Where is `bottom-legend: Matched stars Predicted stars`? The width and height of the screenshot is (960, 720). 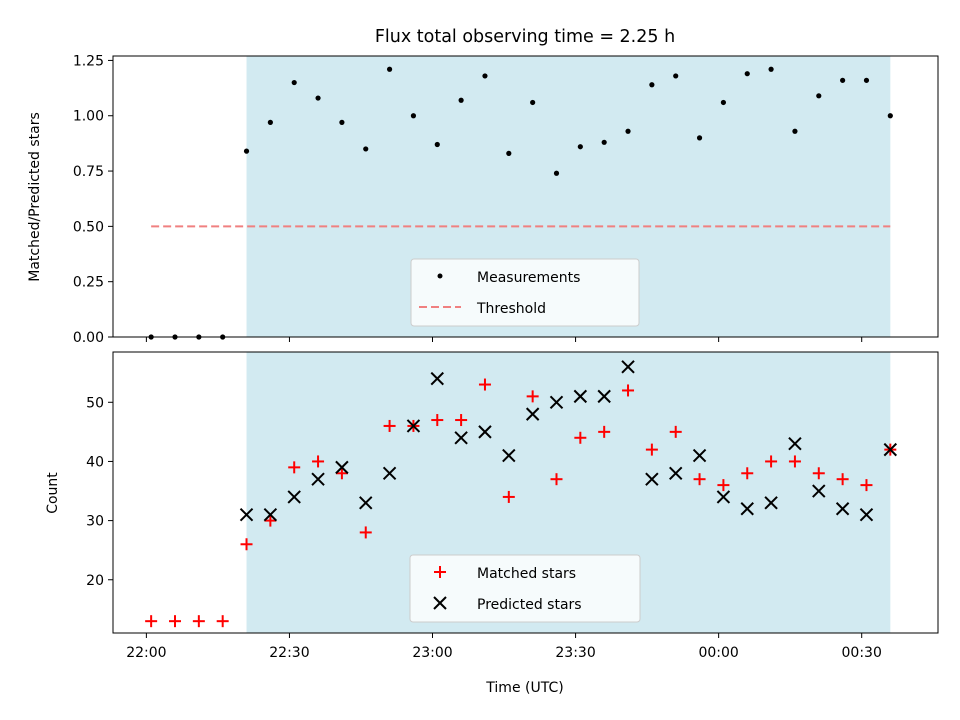 bottom-legend: Matched stars Predicted stars is located at coordinates (525, 588).